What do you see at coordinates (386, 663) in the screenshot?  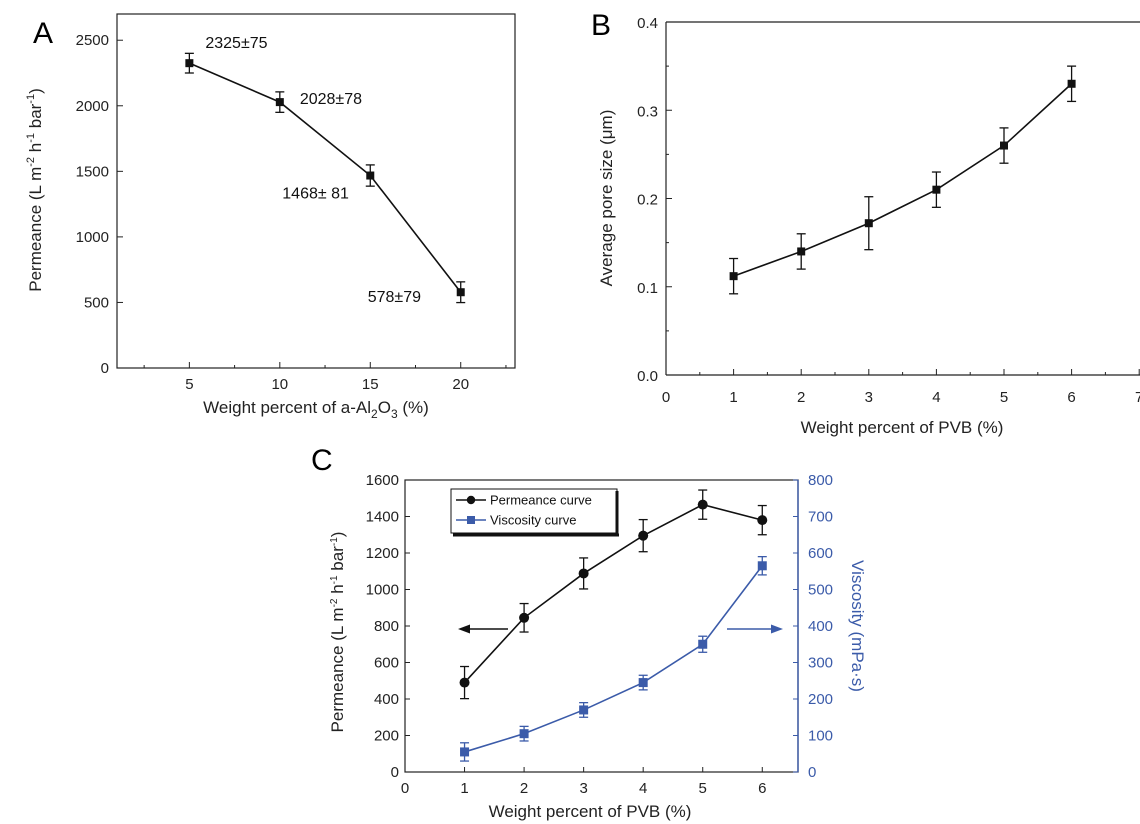 I see `y-tick-label: 600` at bounding box center [386, 663].